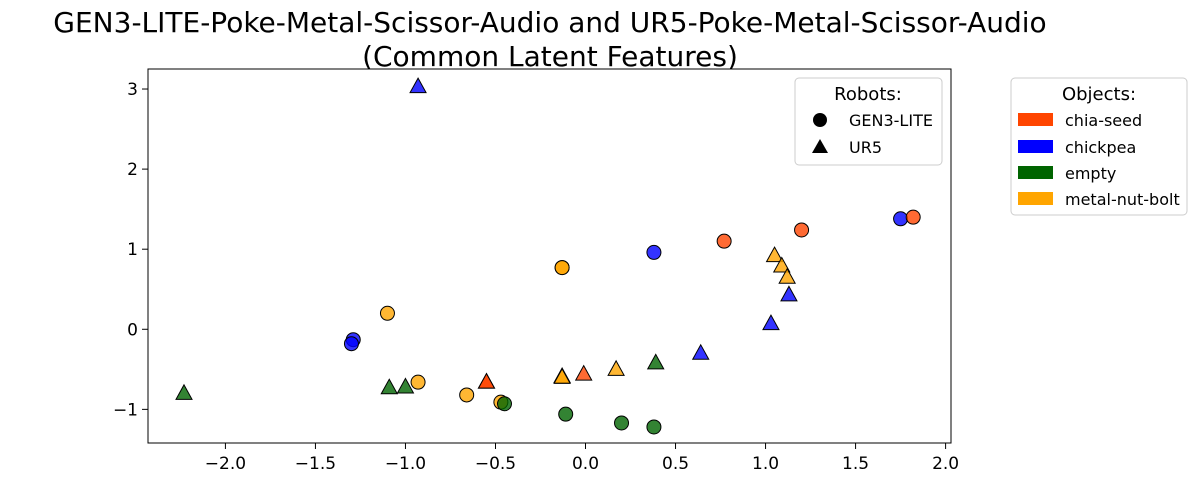 The image size is (1200, 483). What do you see at coordinates (1099, 94) in the screenshot?
I see `objects-legend-title: Objects:` at bounding box center [1099, 94].